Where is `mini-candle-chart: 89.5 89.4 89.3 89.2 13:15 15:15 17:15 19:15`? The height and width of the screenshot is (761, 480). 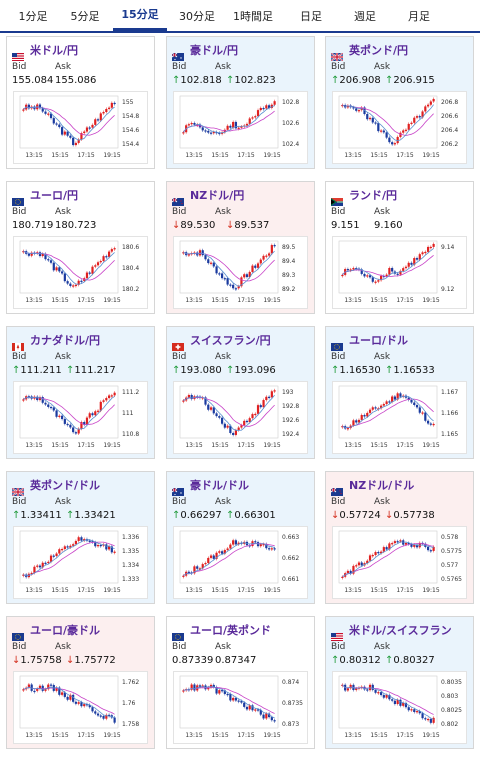
mini-candle-chart: 89.5 89.4 89.3 89.2 13:15 15:15 17:15 19:15 is located at coordinates (240, 272).